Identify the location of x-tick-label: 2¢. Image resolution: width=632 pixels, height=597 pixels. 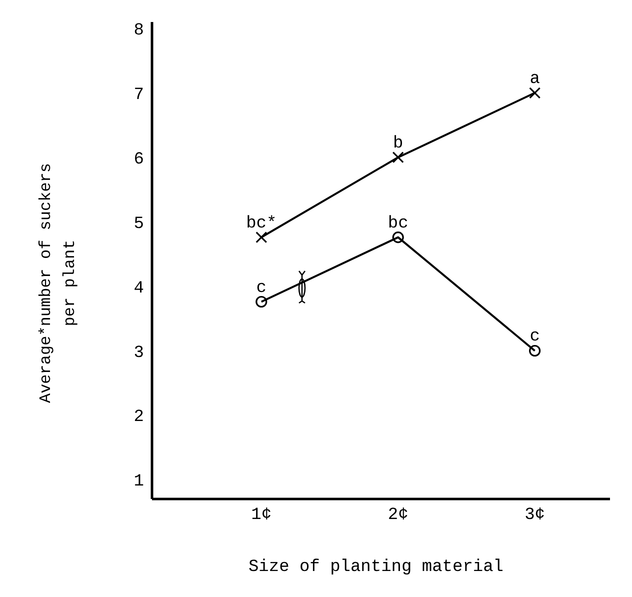
(398, 516).